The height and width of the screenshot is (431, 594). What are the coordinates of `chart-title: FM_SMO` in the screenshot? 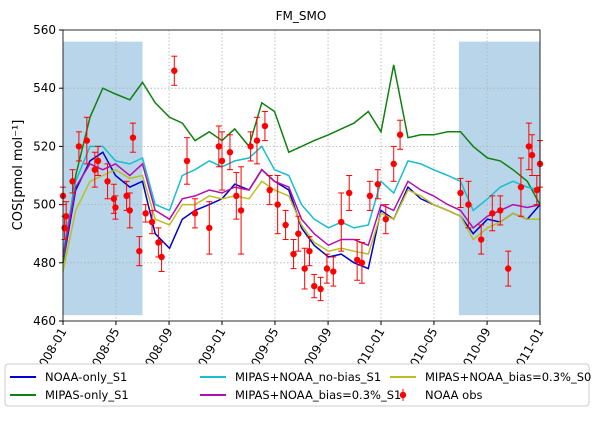 It's located at (301, 16).